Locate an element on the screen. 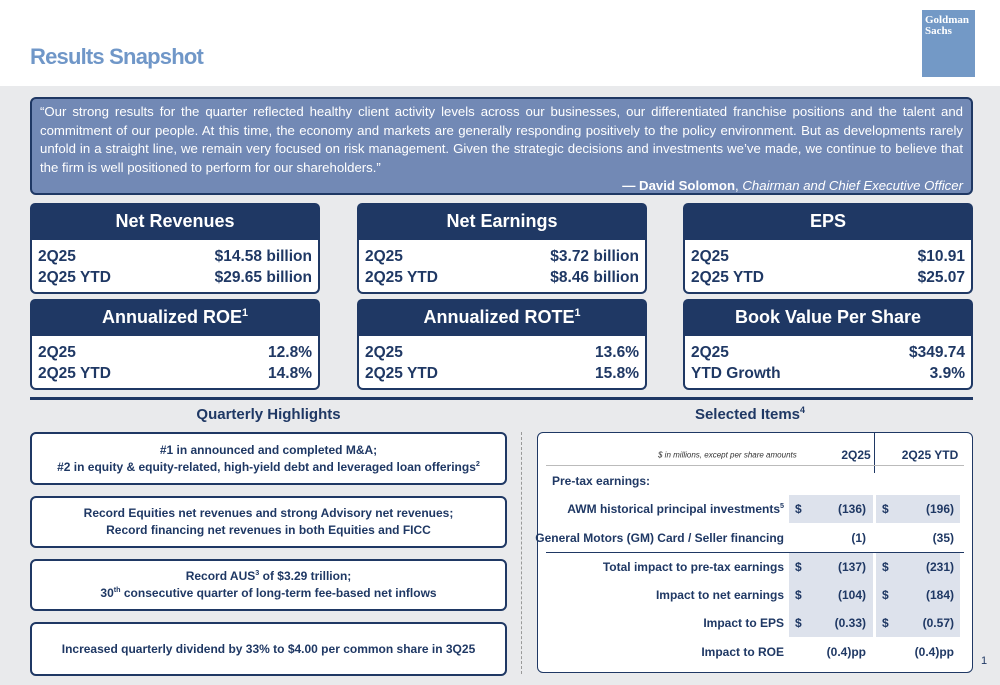 The height and width of the screenshot is (685, 1000). metric-value: $25.07 is located at coordinates (941, 277).